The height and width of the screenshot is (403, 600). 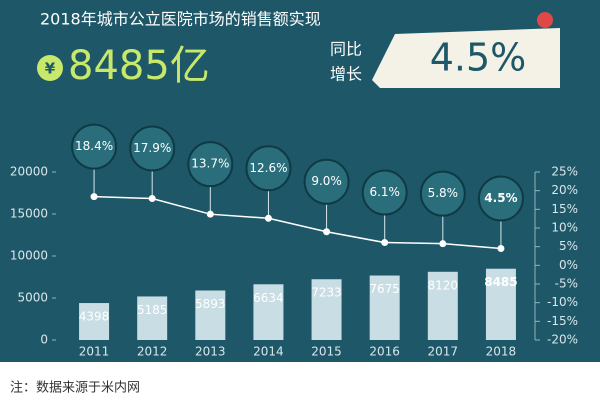 I want to click on growth-label: 9.0%, so click(x=326, y=181).